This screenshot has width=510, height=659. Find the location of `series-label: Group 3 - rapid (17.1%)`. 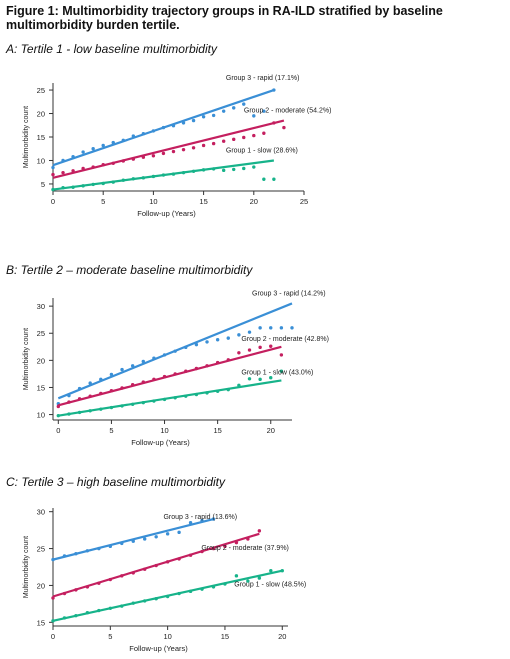

series-label: Group 3 - rapid (17.1%) is located at coordinates (263, 78).